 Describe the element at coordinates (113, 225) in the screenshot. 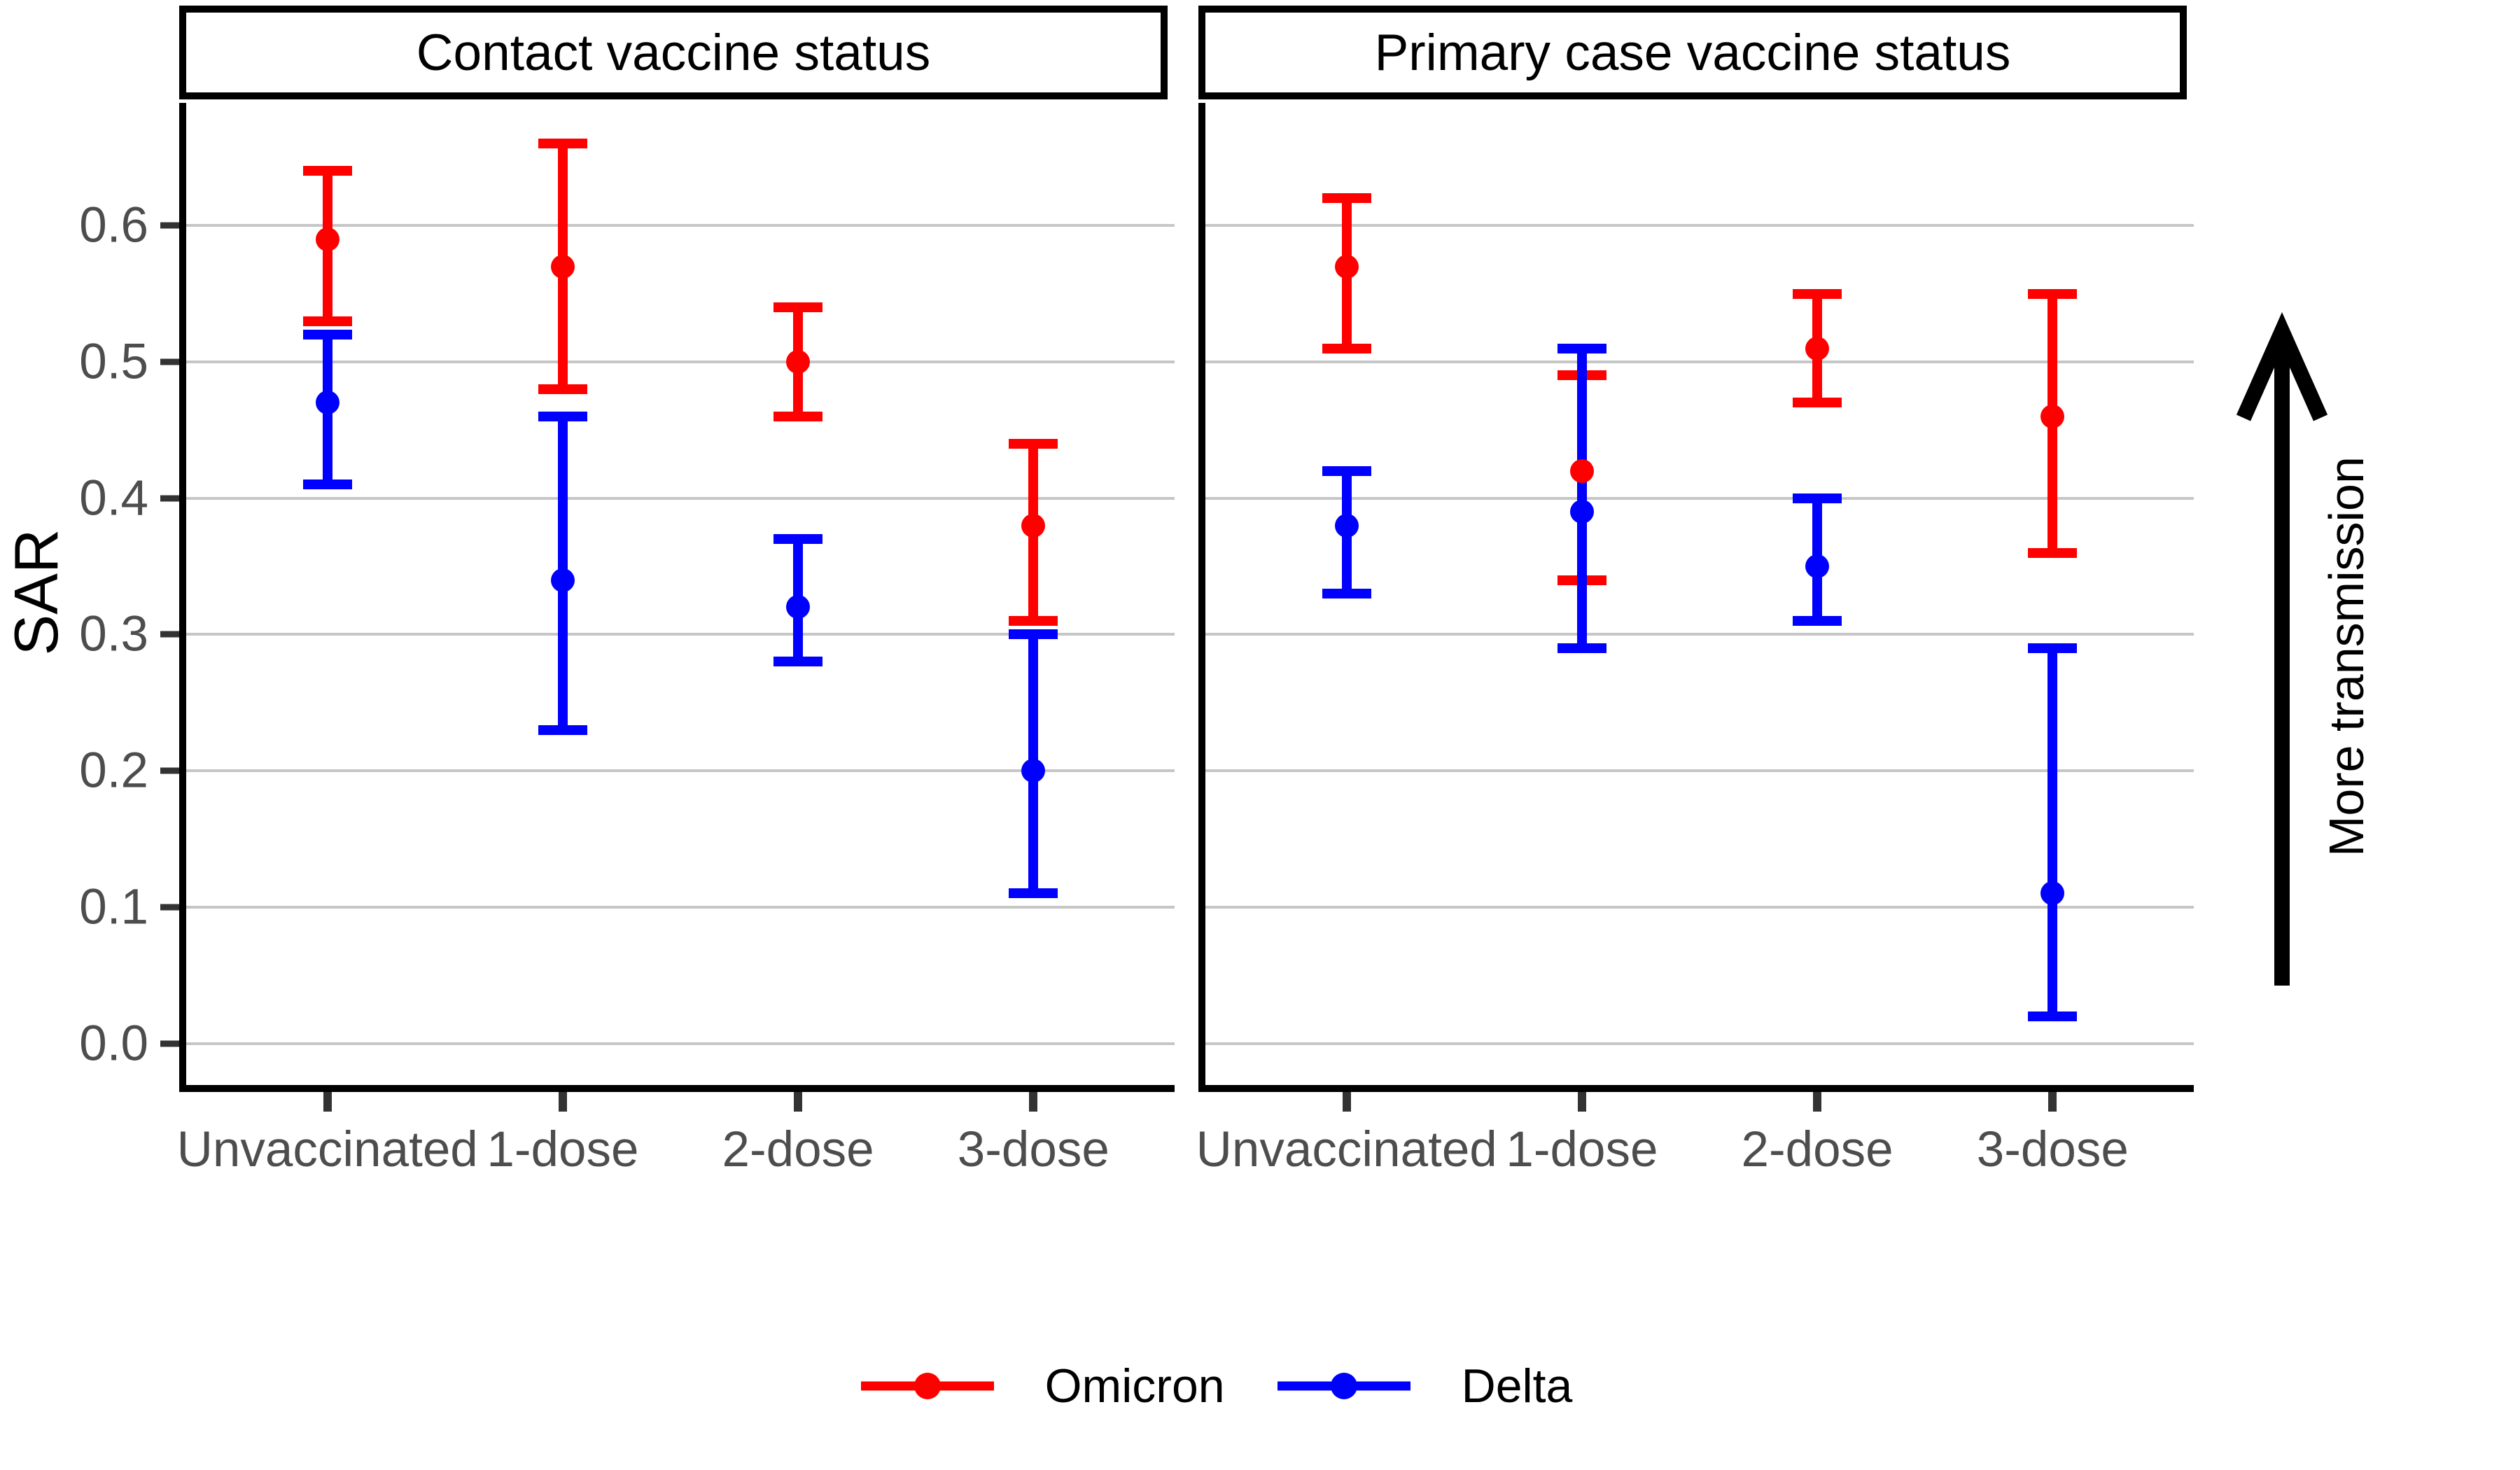

I see `y-tick-label: 0.6` at that location.